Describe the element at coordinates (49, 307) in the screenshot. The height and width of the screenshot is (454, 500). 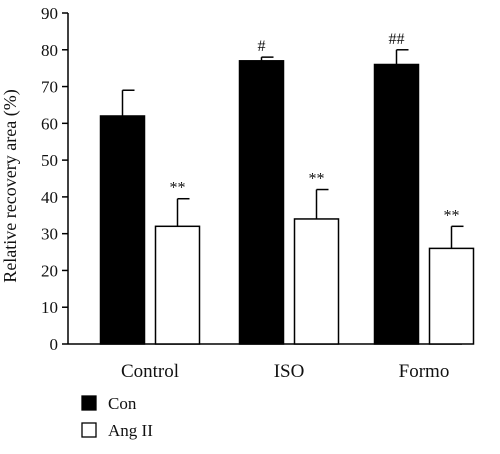
I see `y-tick-label: 10` at that location.